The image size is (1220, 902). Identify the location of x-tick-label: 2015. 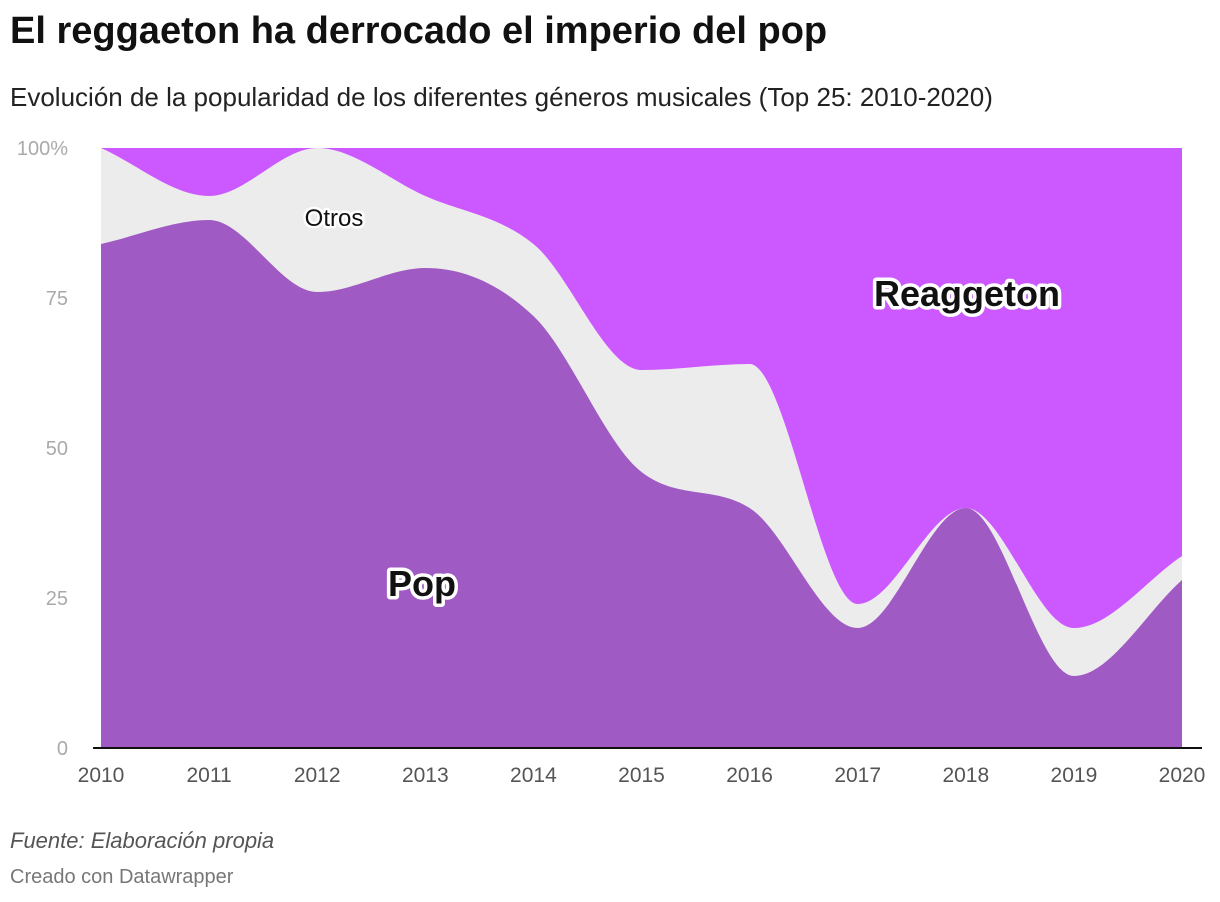
(641, 775).